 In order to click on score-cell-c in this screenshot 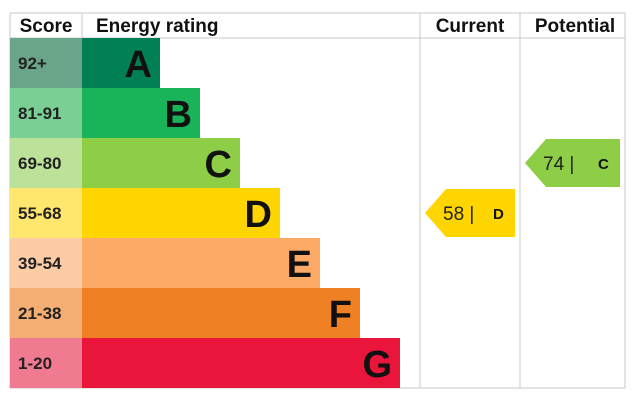, I will do `click(46, 163)`.